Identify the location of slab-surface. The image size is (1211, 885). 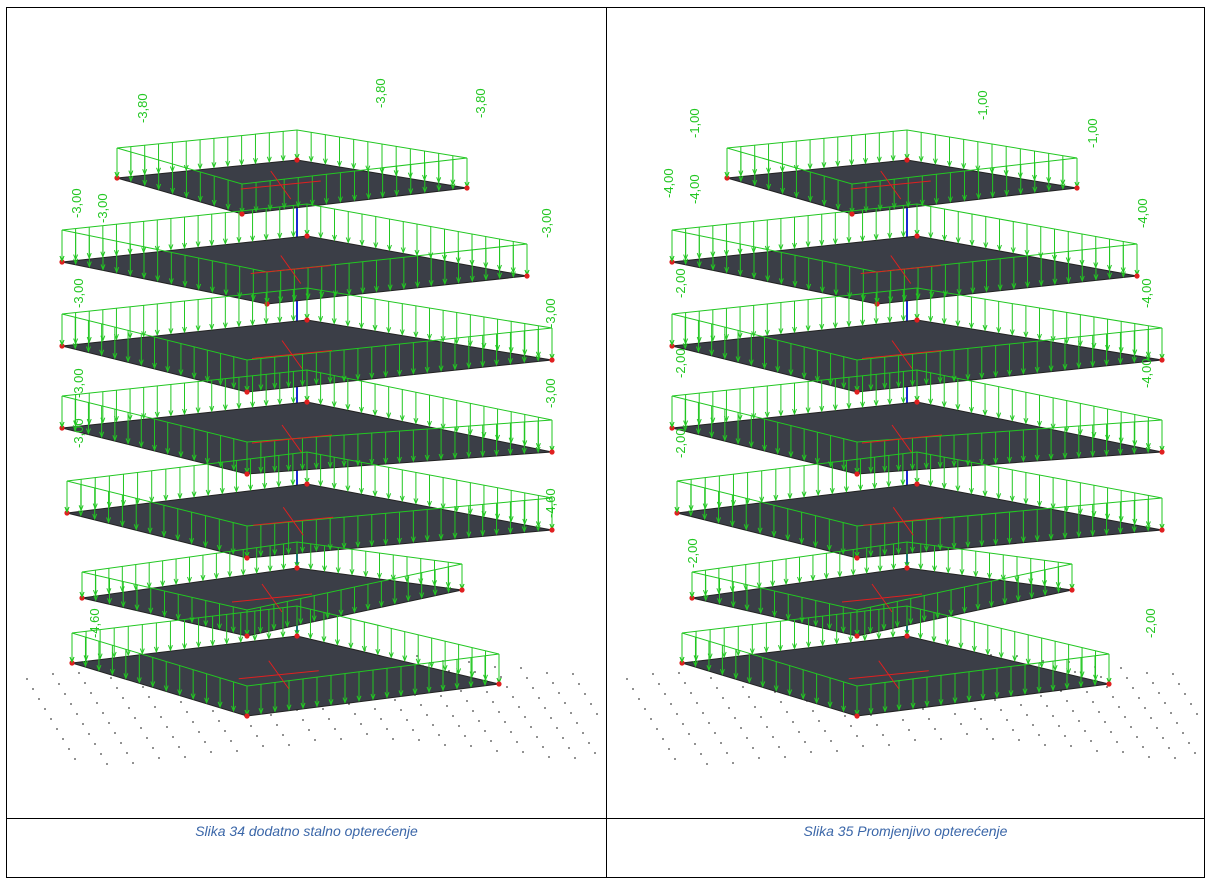
(285, 676).